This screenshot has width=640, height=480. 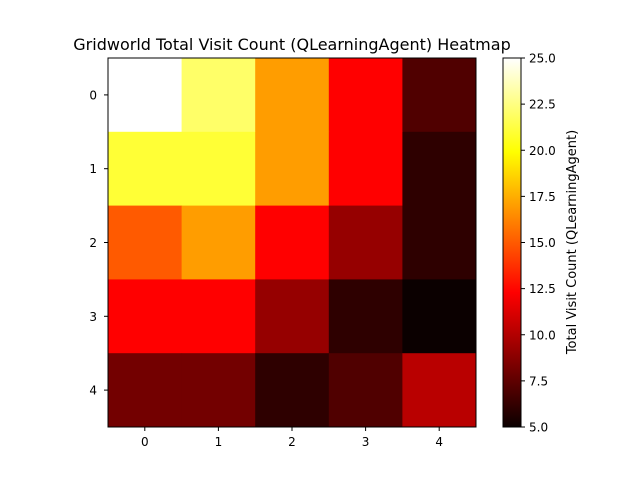 What do you see at coordinates (439, 242) in the screenshot?
I see `heatmap-cell-r2-c4` at bounding box center [439, 242].